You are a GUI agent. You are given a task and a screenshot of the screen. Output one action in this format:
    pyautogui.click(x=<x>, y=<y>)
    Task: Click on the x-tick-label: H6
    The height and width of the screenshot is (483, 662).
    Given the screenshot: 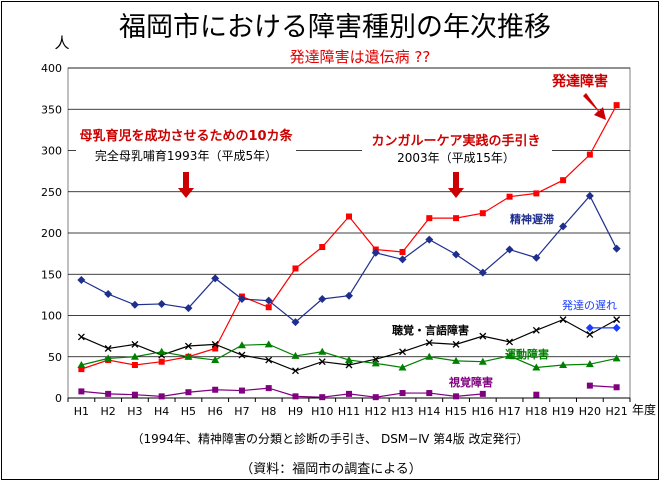 What is the action you would take?
    pyautogui.click(x=215, y=411)
    